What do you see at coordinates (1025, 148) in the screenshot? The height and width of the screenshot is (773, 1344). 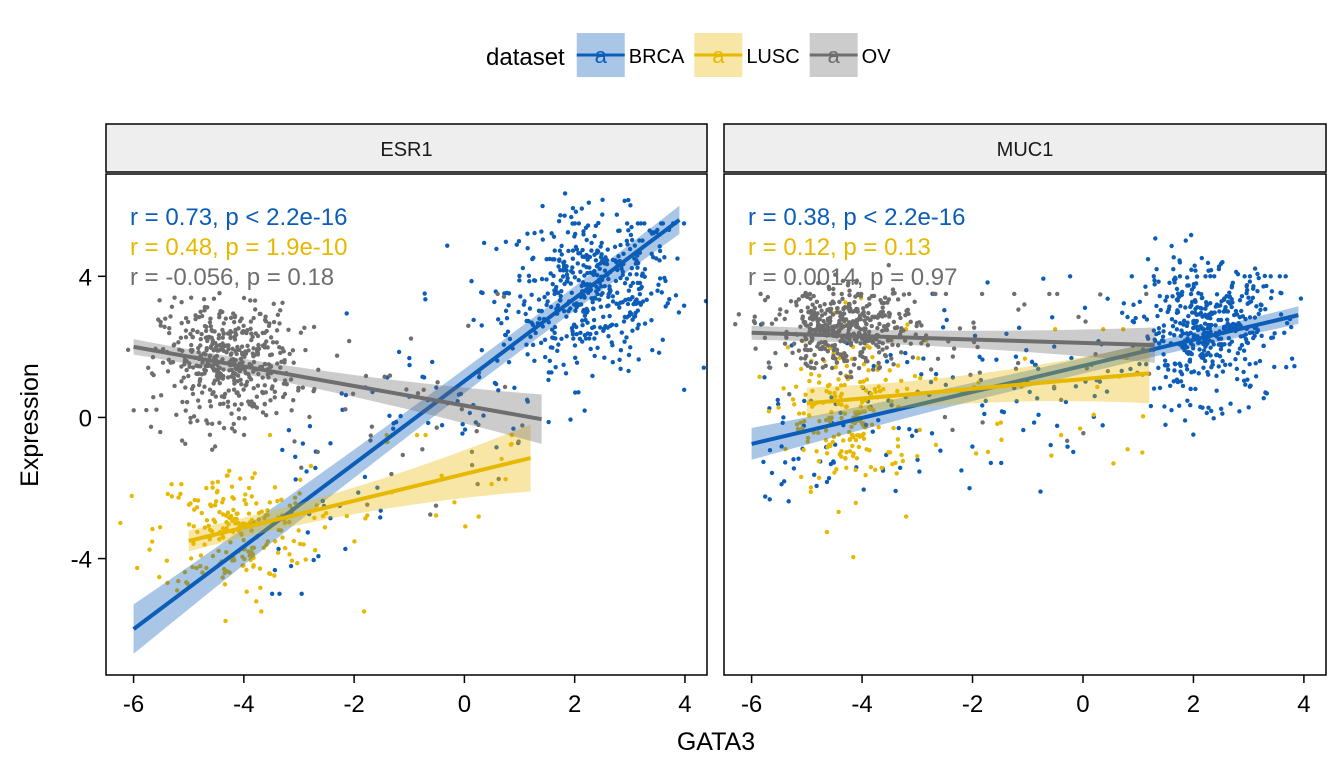 I see `facet-strip` at bounding box center [1025, 148].